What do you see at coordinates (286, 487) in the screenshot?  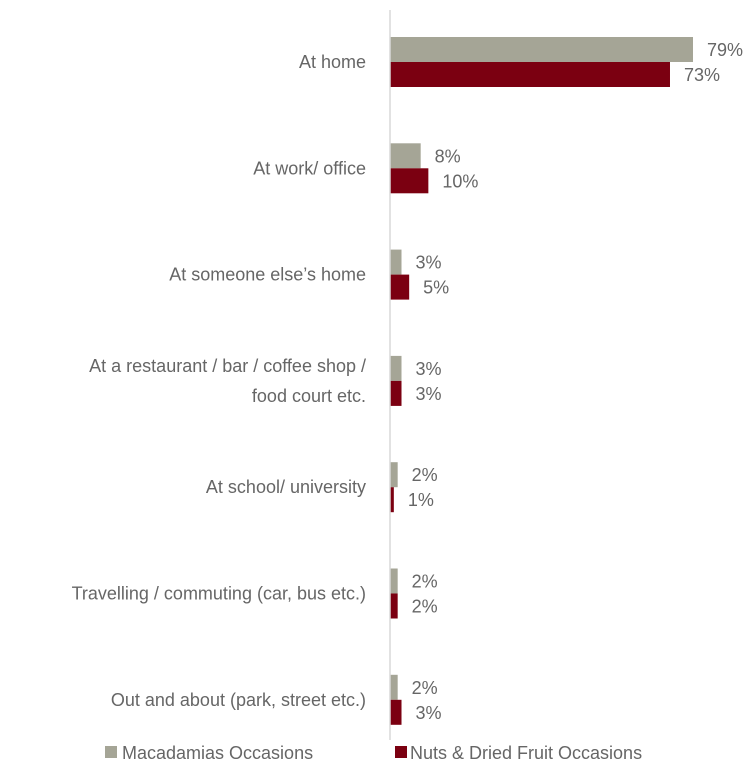 I see `category-label: At school/ university` at bounding box center [286, 487].